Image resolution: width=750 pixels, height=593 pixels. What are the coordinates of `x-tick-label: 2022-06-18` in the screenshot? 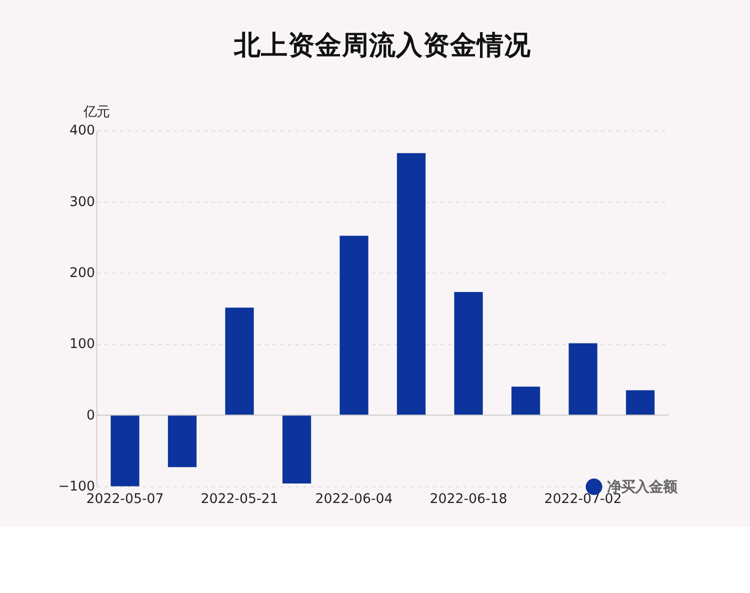 It's located at (469, 500).